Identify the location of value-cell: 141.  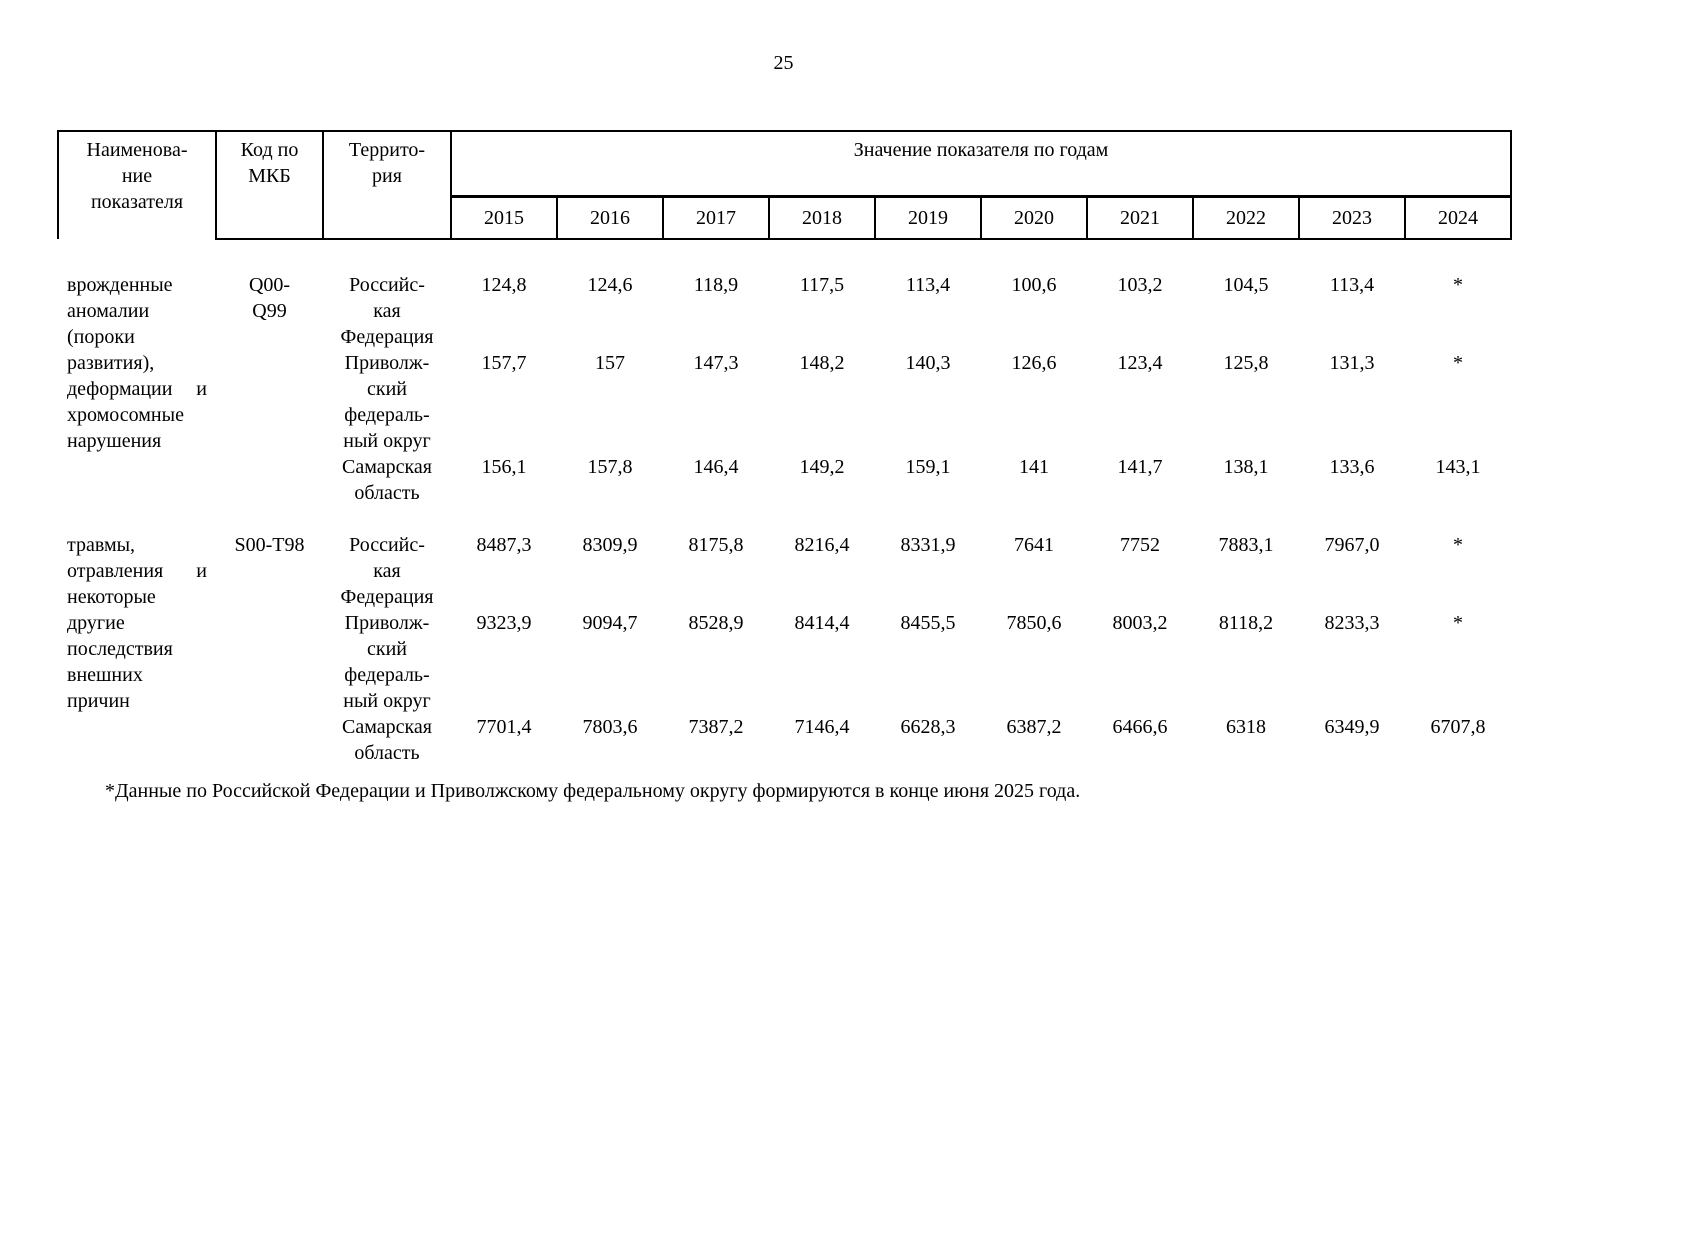
(1034, 467).